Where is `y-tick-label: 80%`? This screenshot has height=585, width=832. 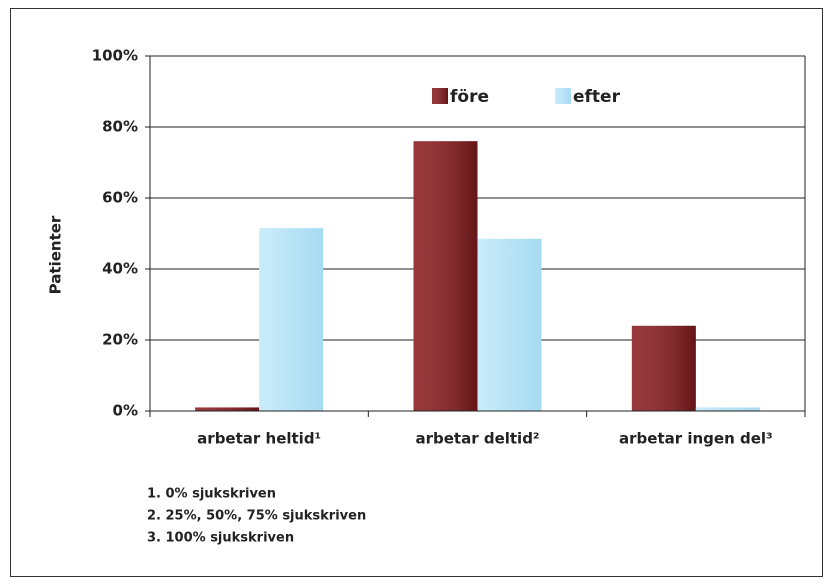 y-tick-label: 80% is located at coordinates (120, 127).